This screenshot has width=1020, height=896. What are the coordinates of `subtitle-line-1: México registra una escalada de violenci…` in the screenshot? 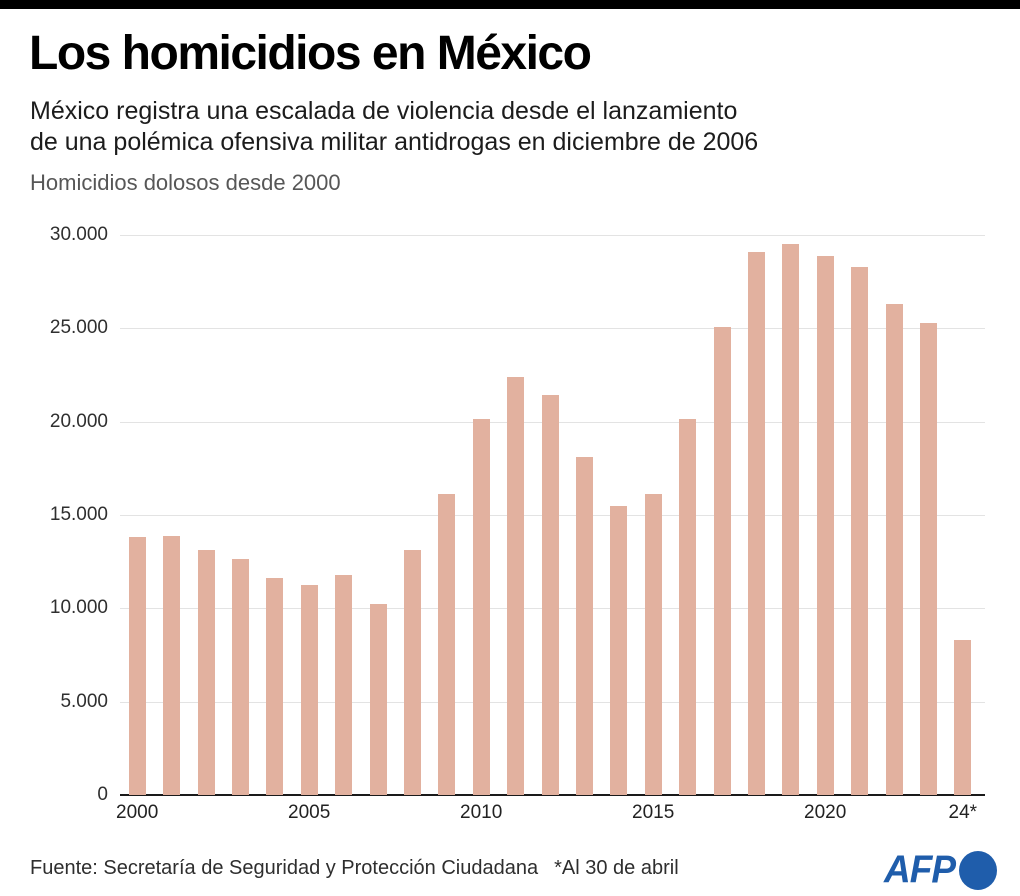 It's located at (384, 111).